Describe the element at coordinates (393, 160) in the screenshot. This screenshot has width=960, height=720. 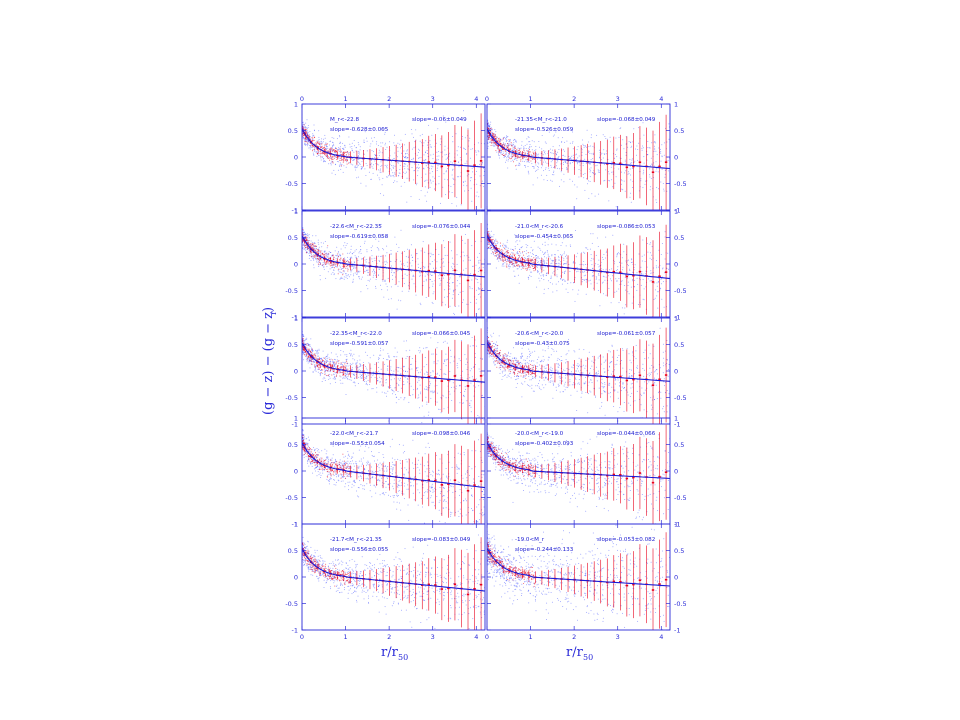
I see `panel-plot-area` at that location.